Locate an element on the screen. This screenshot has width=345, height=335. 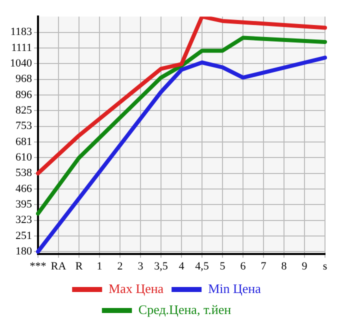
legend-label: Min Цена is located at coordinates (235, 288).